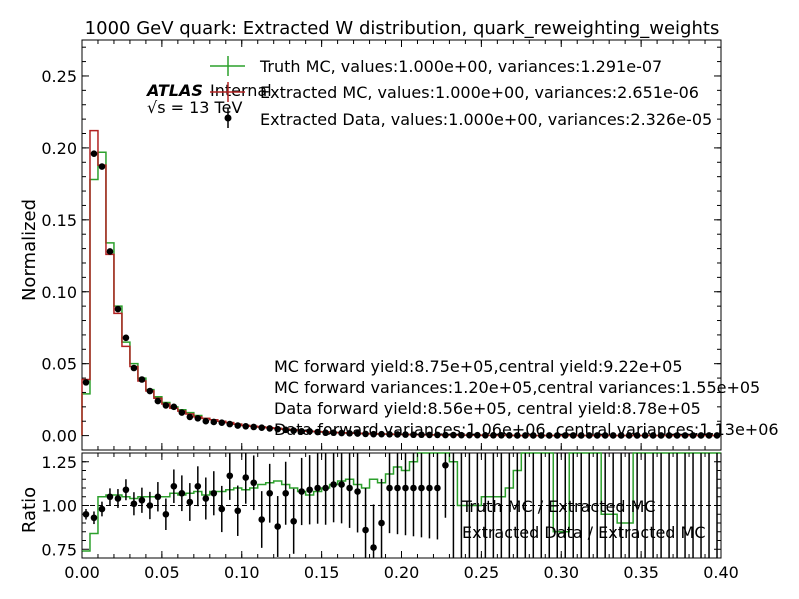 Image resolution: width=799 pixels, height=599 pixels. I want to click on legend-marker-extracted-mc, so click(227, 92).